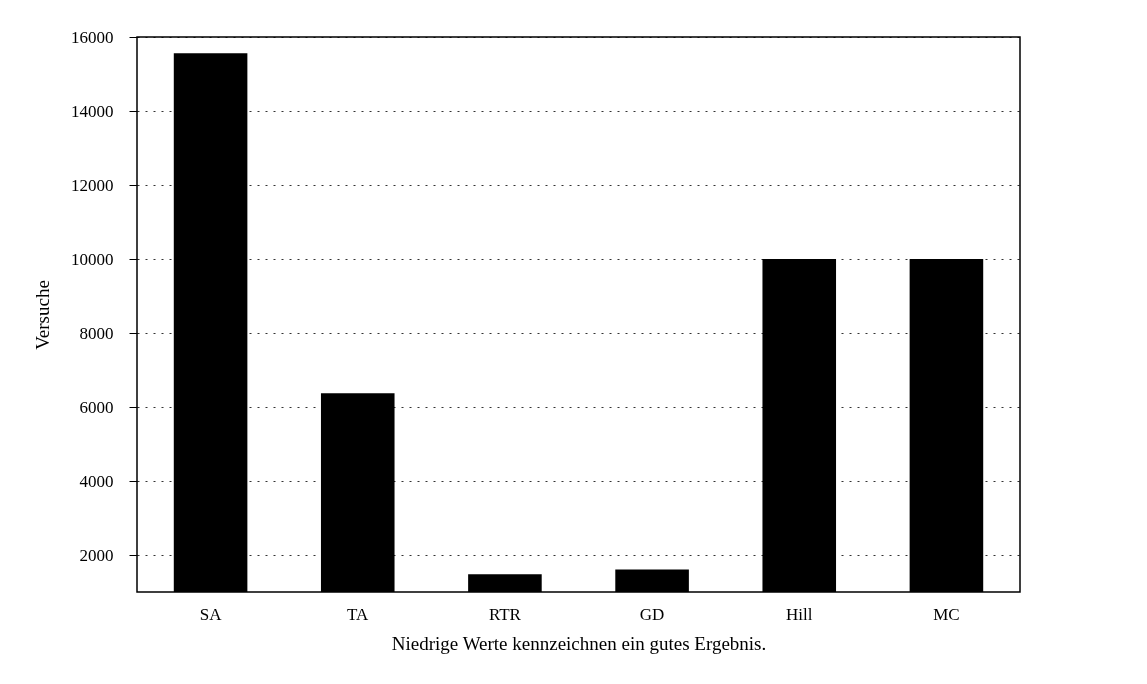 The image size is (1147, 684). What do you see at coordinates (358, 614) in the screenshot?
I see `x-tick-label: TA` at bounding box center [358, 614].